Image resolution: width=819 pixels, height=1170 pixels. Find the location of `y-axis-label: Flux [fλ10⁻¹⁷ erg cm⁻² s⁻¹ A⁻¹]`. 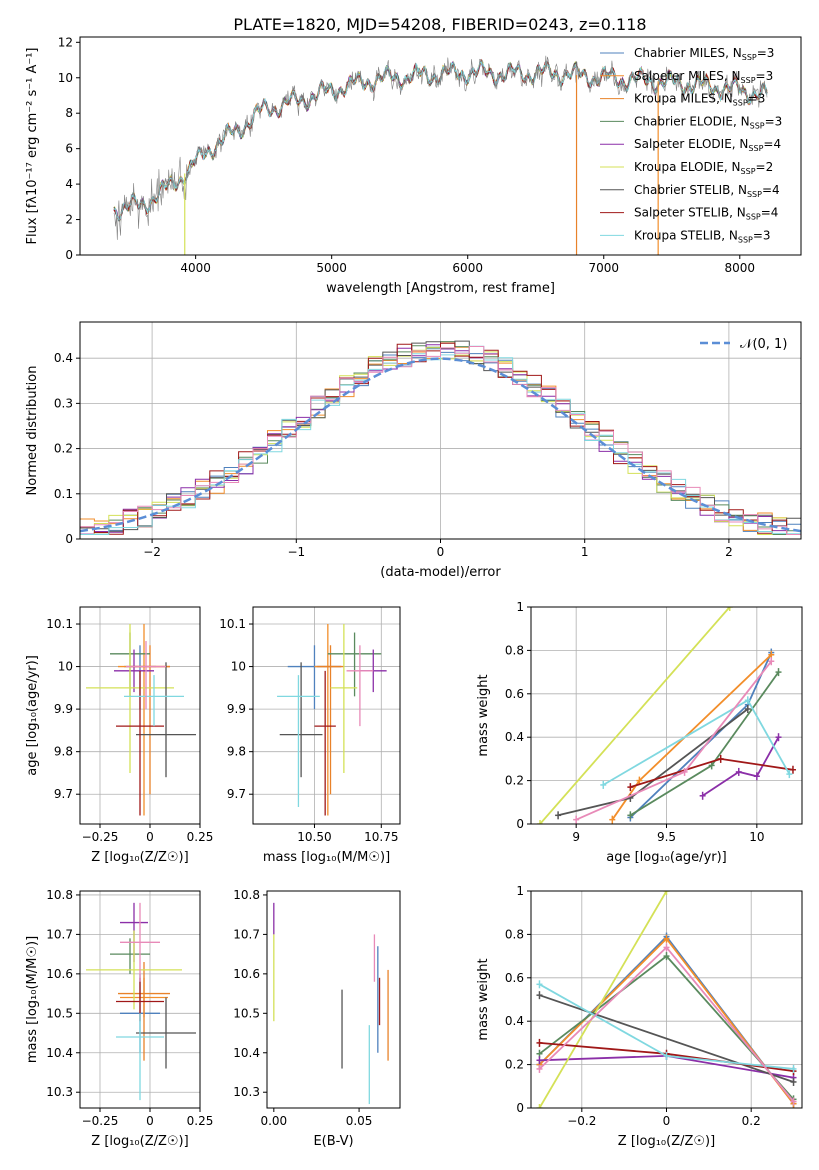

y-axis-label: Flux [fλ10⁻¹⁷ erg cm⁻² s⁻¹ A⁻¹] is located at coordinates (32, 146).